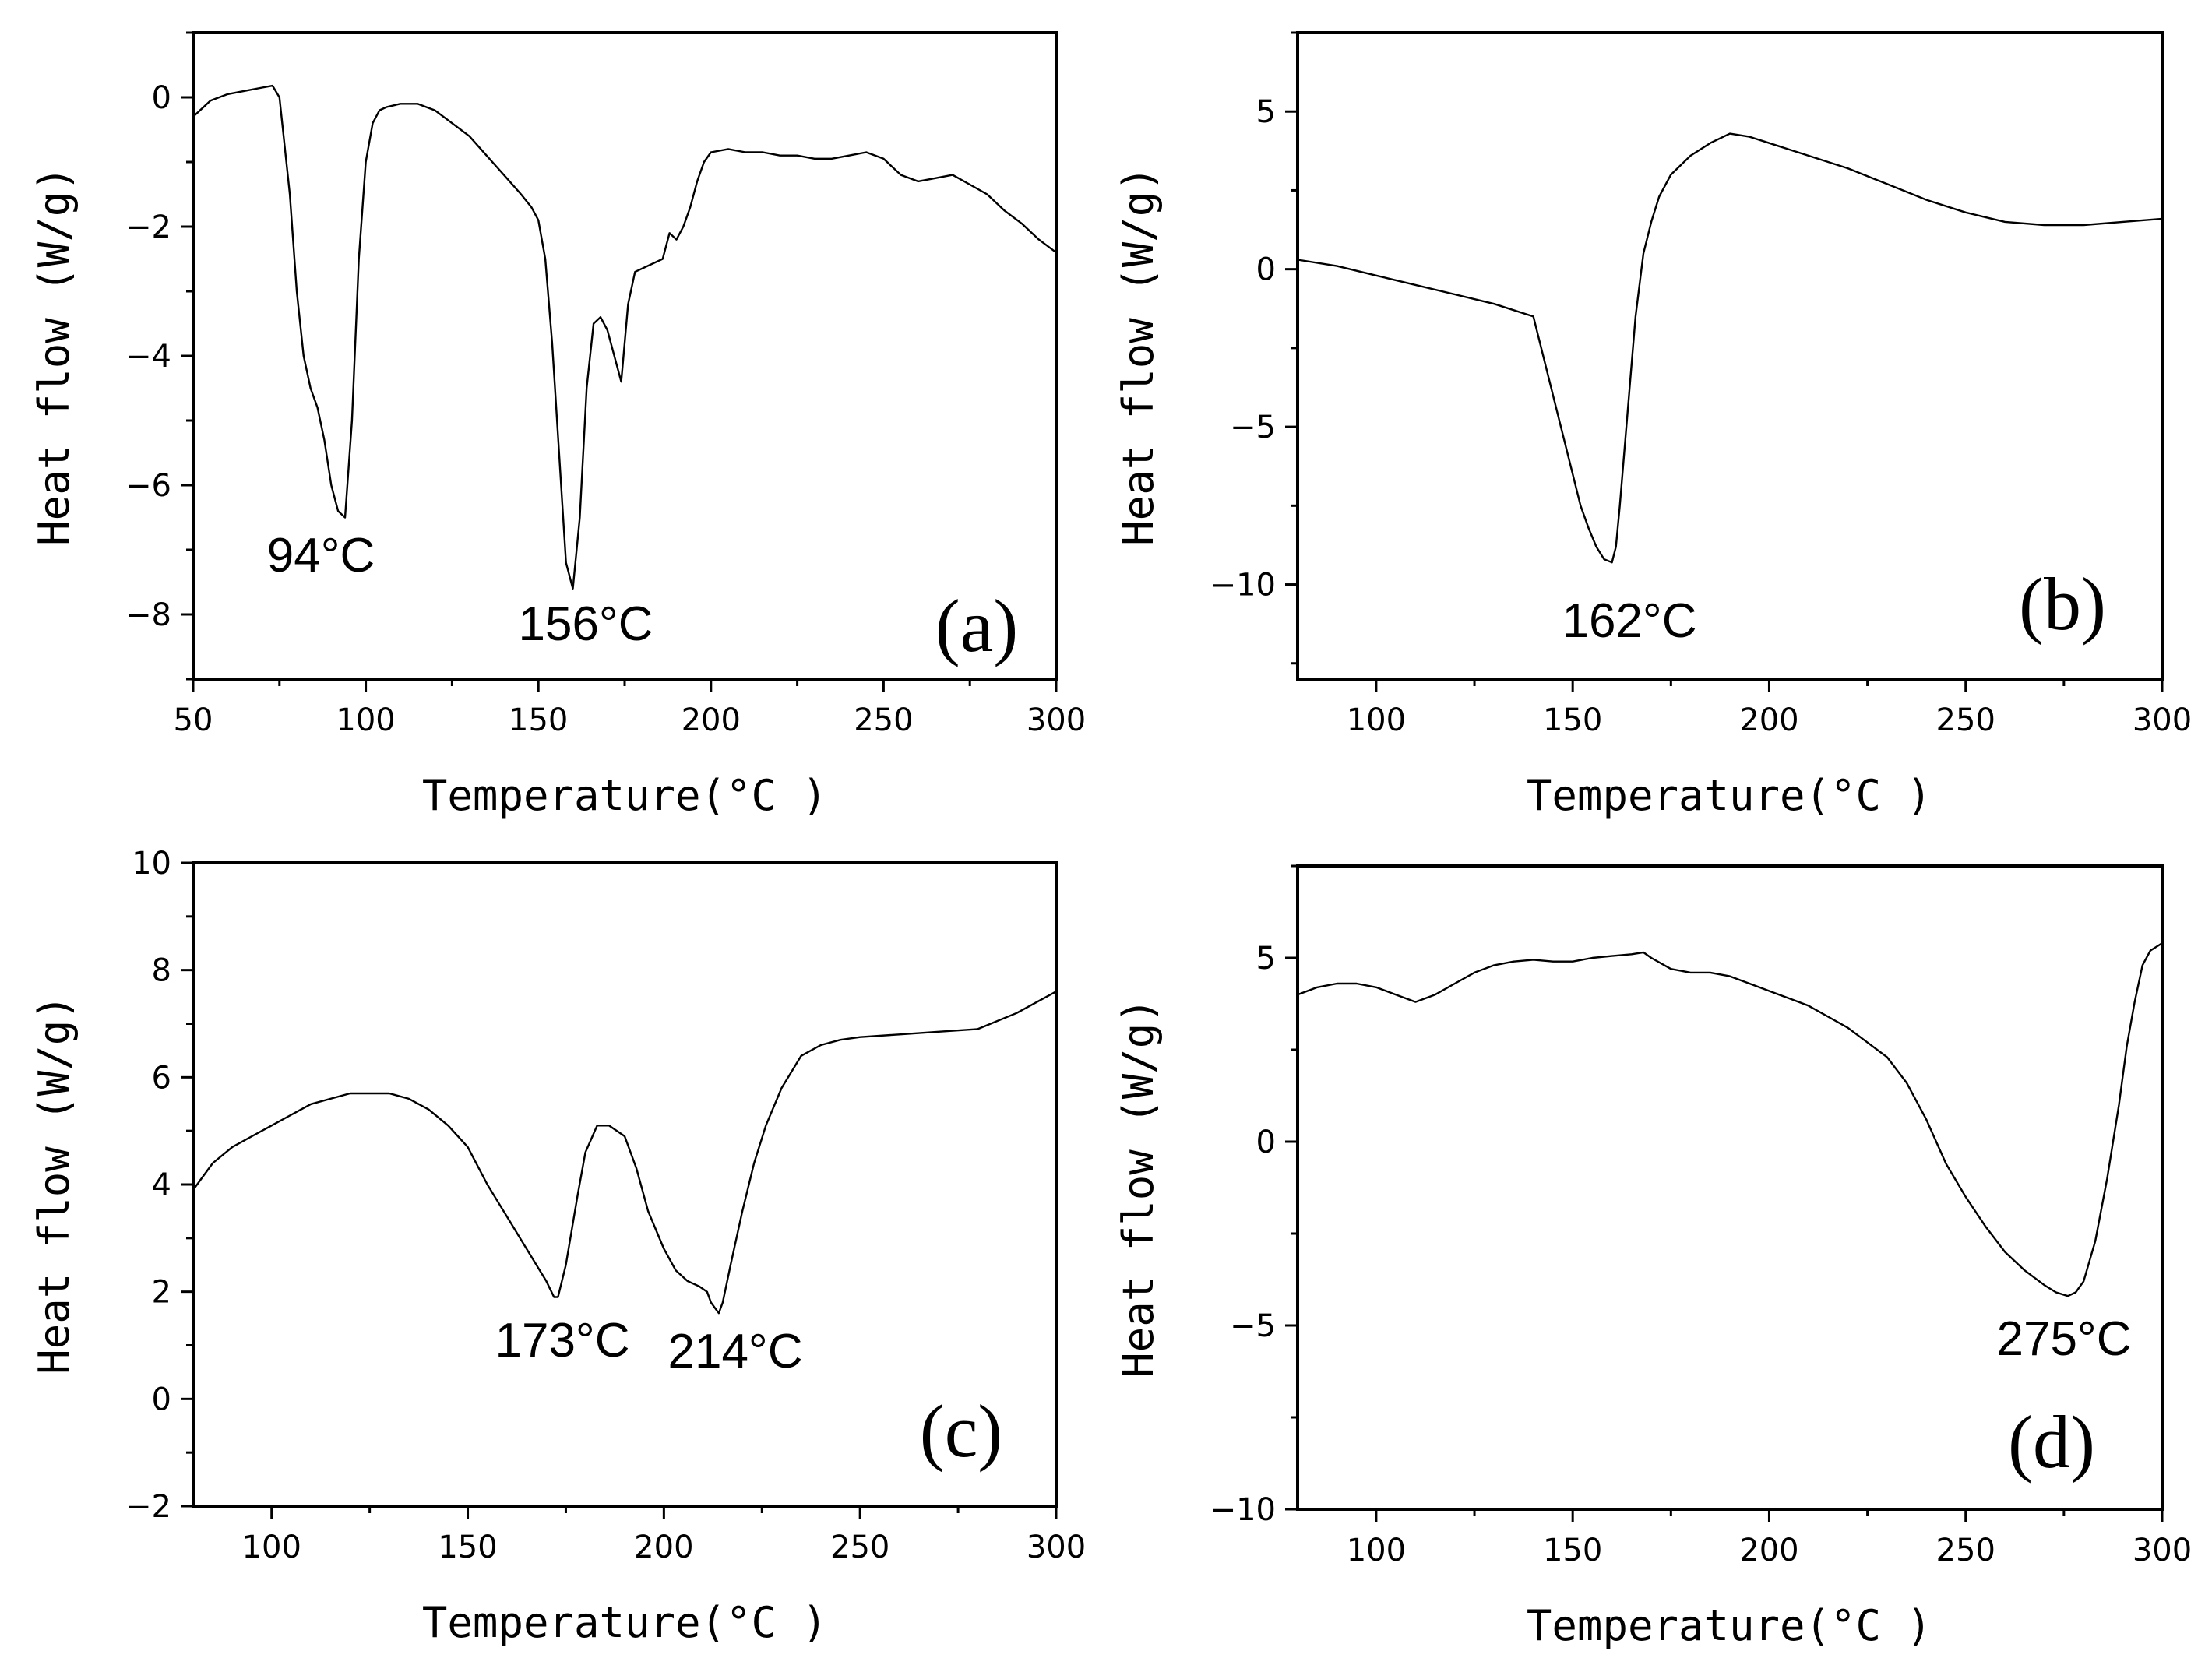 The height and width of the screenshot is (1665, 2212). Describe the element at coordinates (961, 1431) in the screenshot. I see `panel-c-letter: (c)` at that location.